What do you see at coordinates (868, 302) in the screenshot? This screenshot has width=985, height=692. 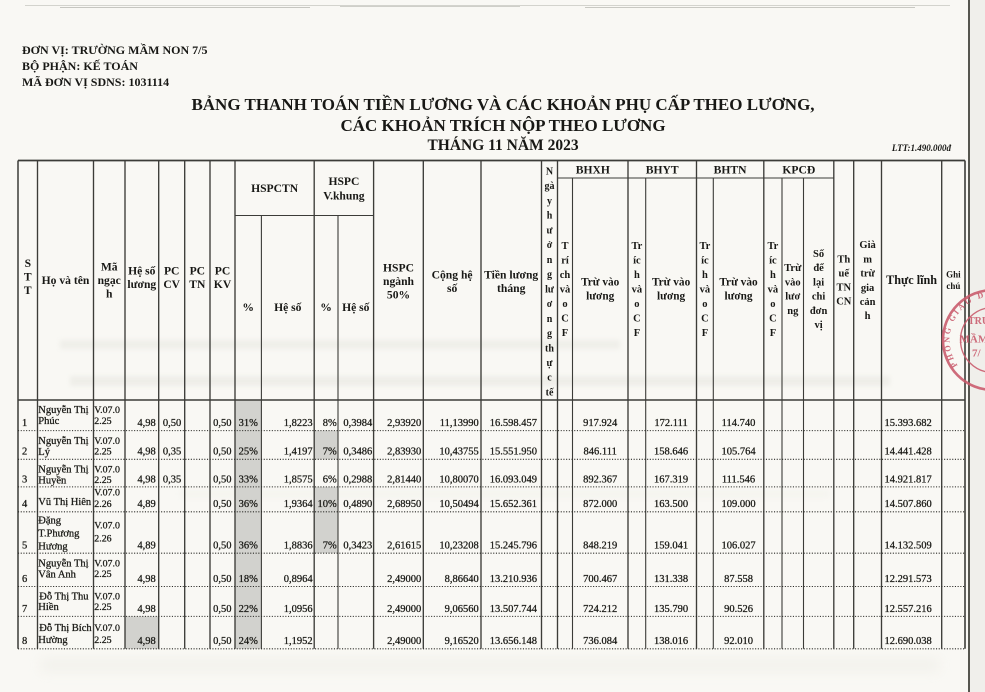 I see `svg-text: cản` at bounding box center [868, 302].